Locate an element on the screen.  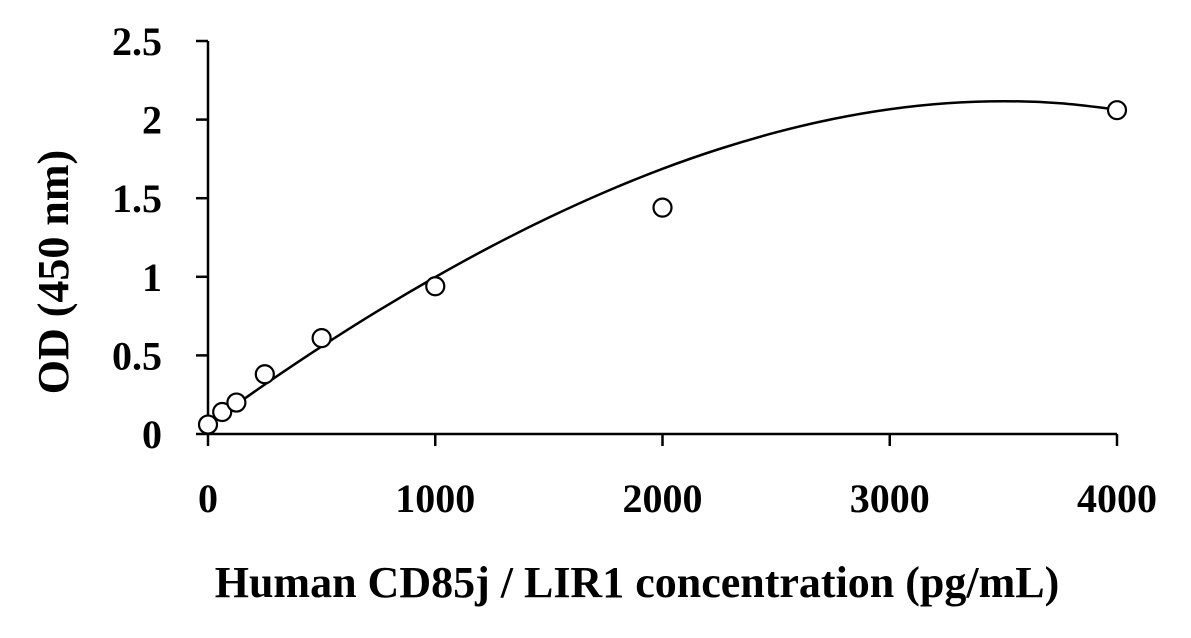
x-axis-title: Human CD85j / LIR1 concentration (pg/mL) is located at coordinates (637, 582).